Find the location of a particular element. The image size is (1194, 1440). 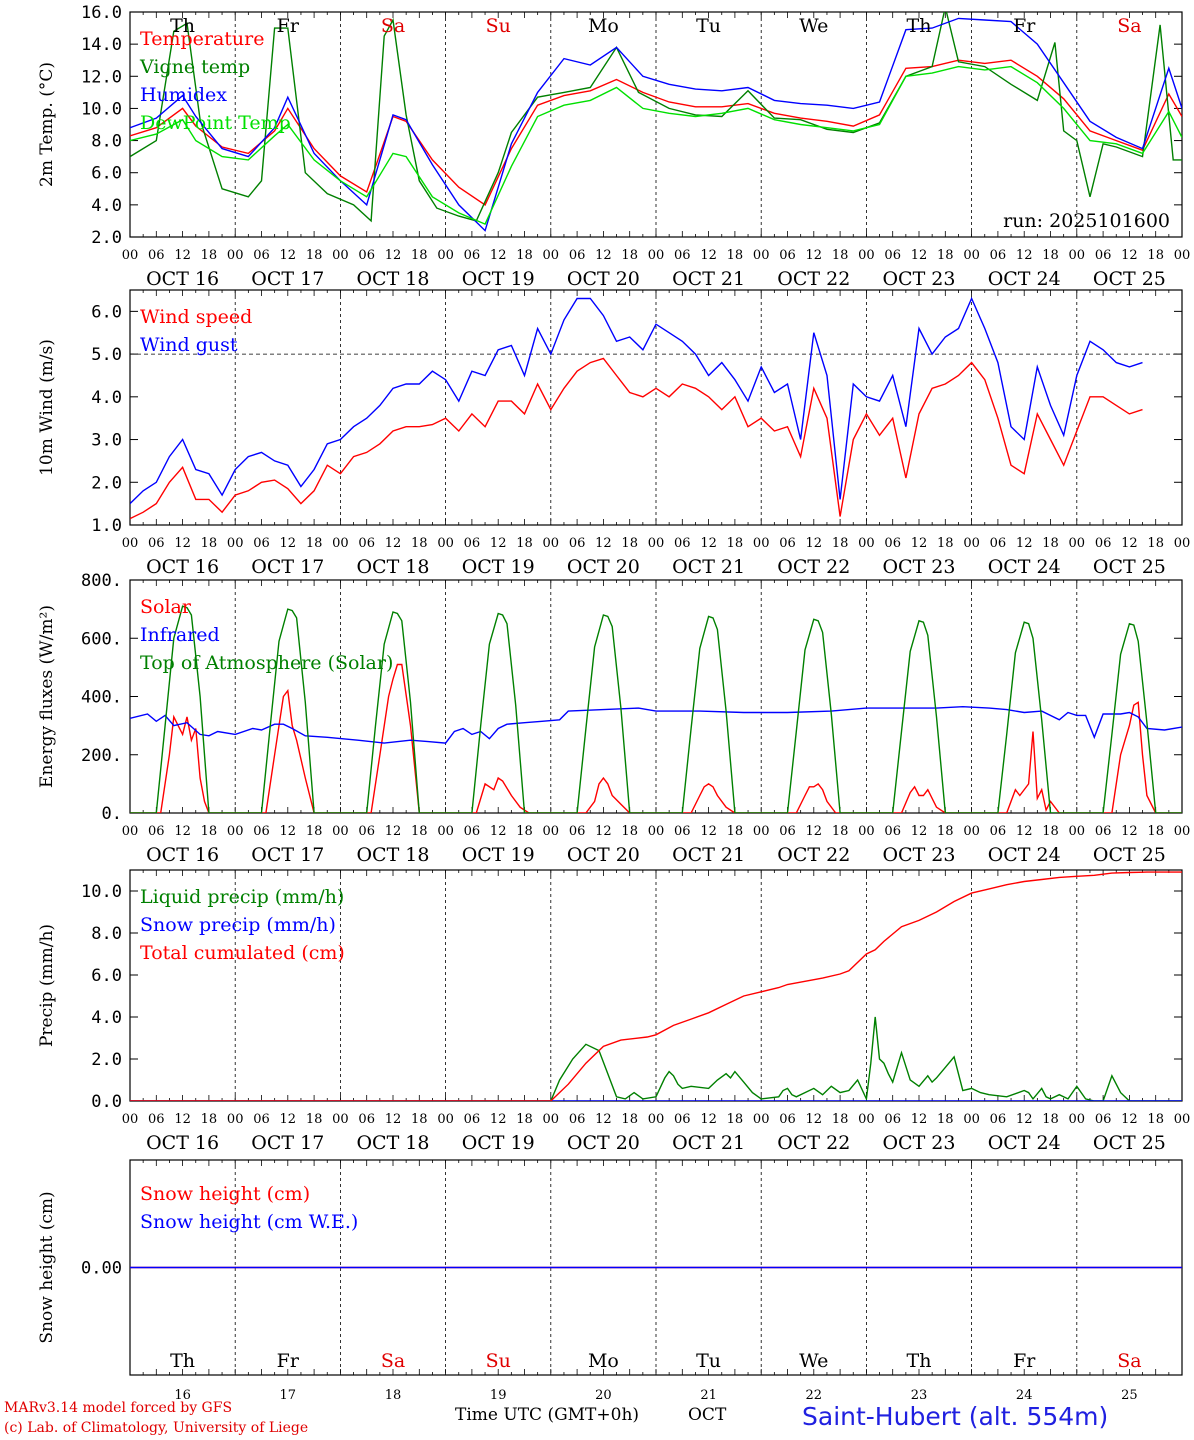

y-axis-label: Snow height (cm) is located at coordinates (47, 1267).